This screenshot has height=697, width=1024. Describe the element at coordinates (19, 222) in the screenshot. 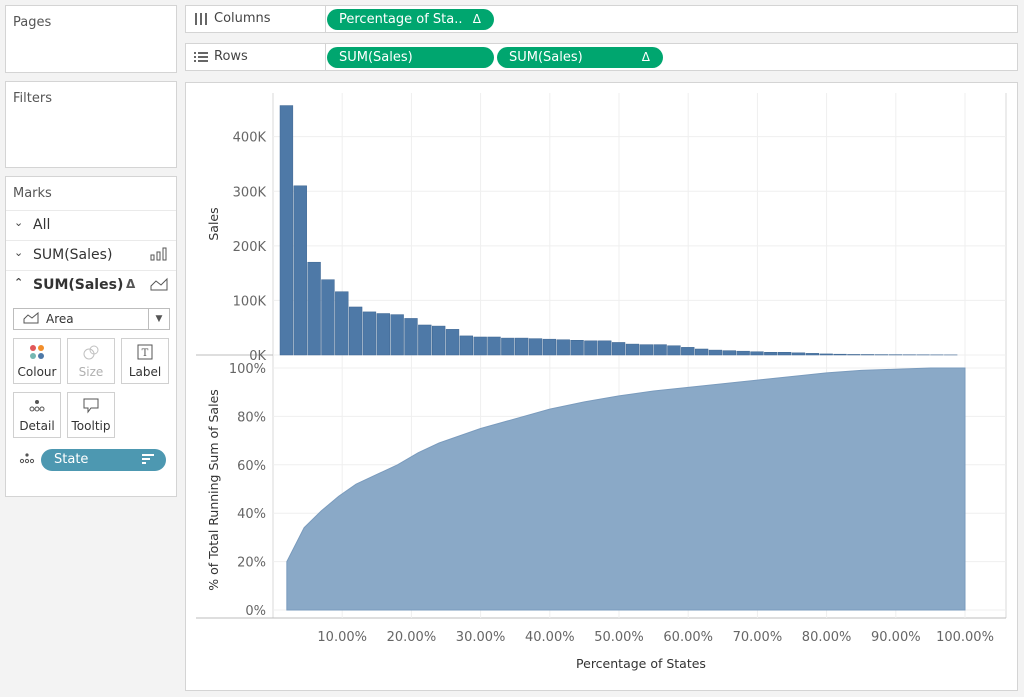

I see `chevron-down-icon: ⌄` at that location.